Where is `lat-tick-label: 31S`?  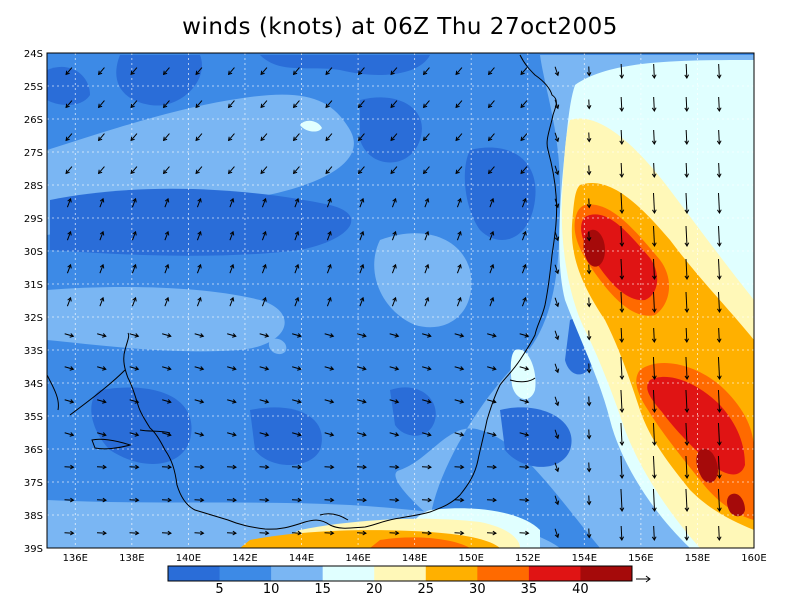
lat-tick-label: 31S is located at coordinates (33, 285).